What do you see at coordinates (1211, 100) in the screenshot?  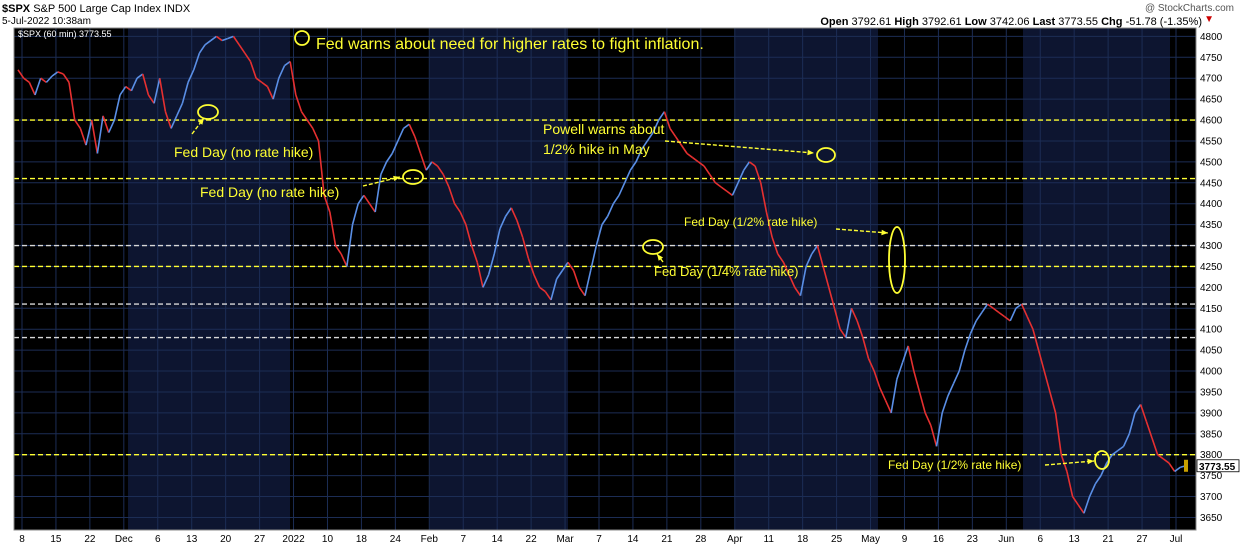 I see `y-tick-label: 4650` at bounding box center [1211, 100].